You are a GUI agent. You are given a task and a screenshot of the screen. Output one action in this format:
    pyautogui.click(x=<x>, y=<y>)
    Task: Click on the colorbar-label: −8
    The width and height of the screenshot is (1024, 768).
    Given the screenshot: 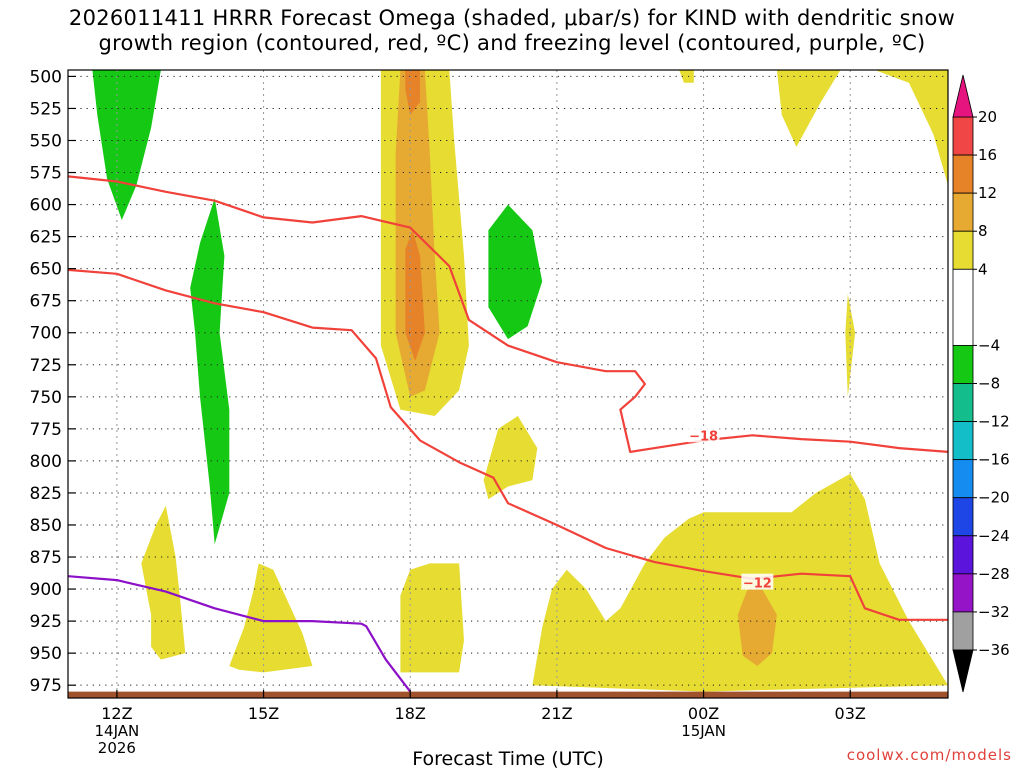 What is the action you would take?
    pyautogui.click(x=989, y=384)
    